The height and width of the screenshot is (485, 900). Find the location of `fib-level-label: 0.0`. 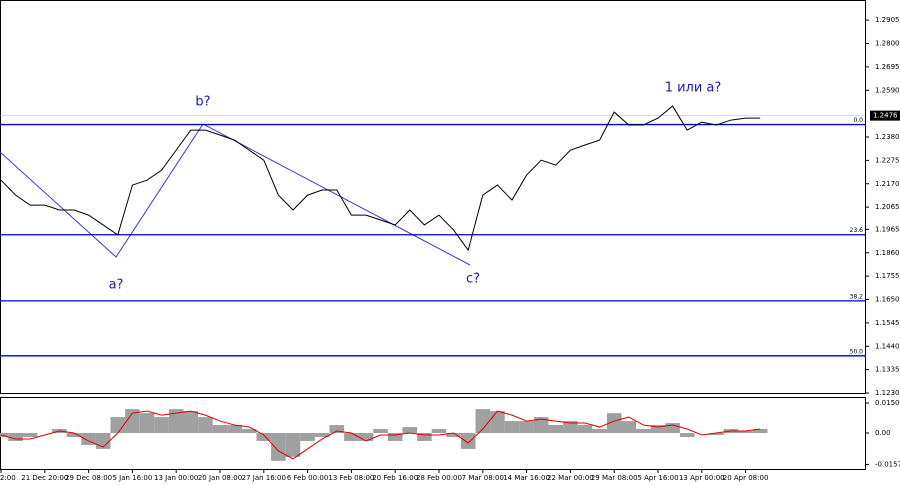

fib-level-label: 0.0 is located at coordinates (858, 120).